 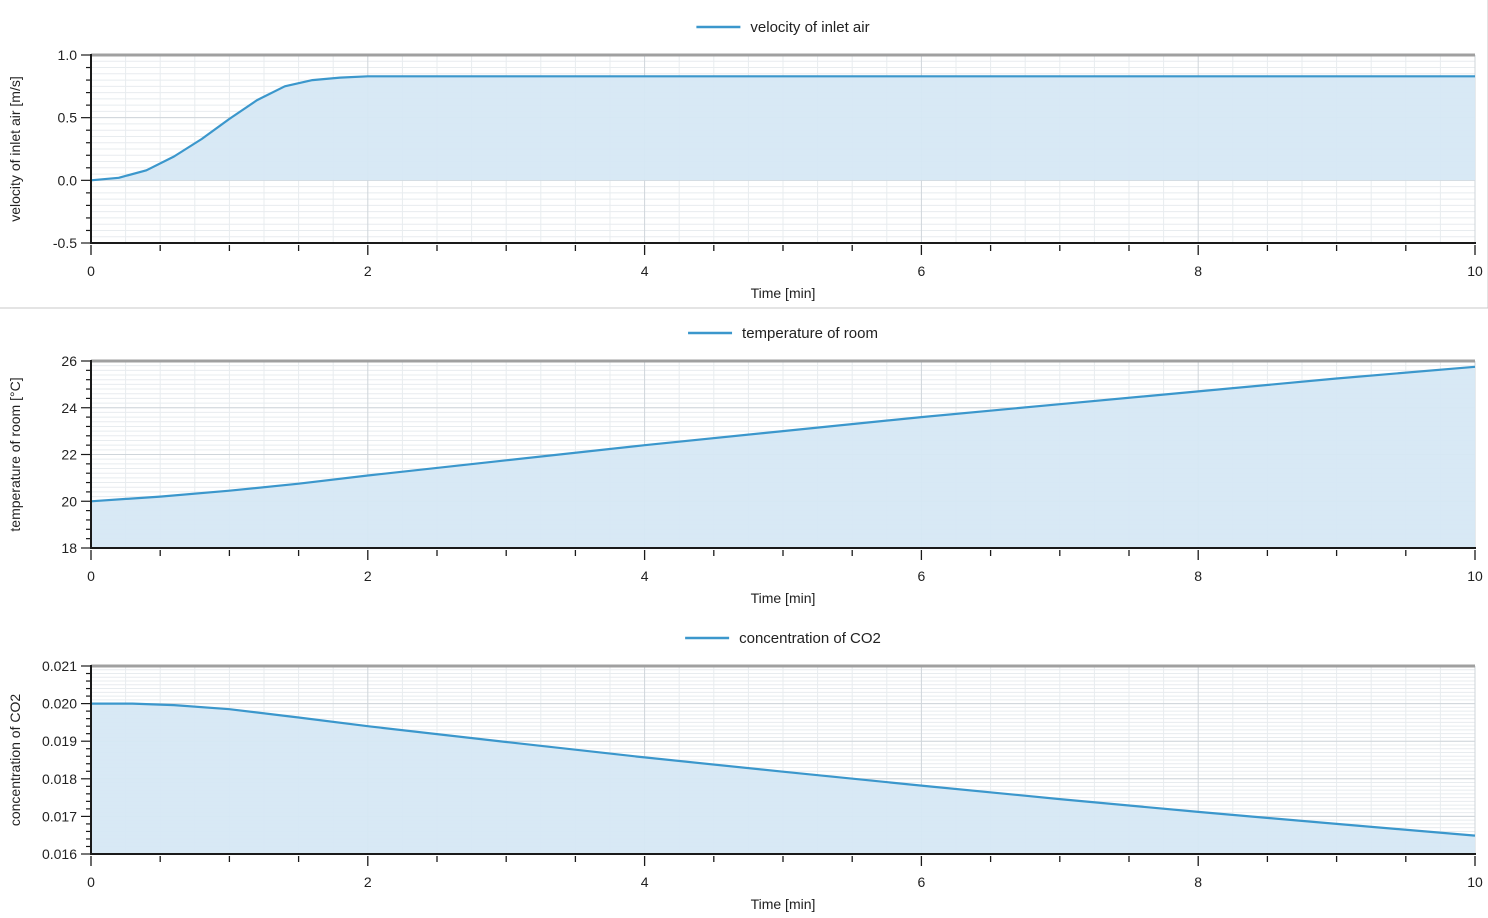 What do you see at coordinates (1475, 271) in the screenshot?
I see `velocity-x-tick-label: 10` at bounding box center [1475, 271].